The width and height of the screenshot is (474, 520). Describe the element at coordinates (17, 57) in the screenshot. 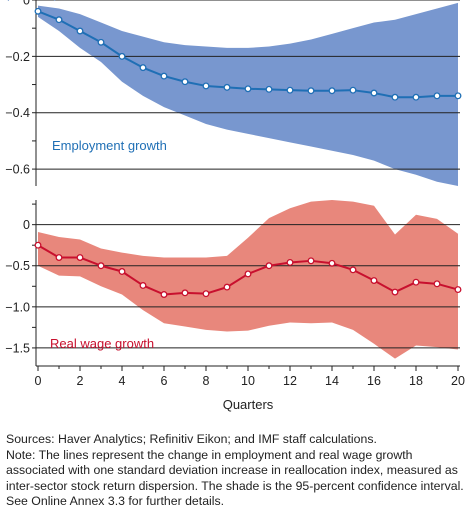

I see `y-tick-label: −0.2` at that location.